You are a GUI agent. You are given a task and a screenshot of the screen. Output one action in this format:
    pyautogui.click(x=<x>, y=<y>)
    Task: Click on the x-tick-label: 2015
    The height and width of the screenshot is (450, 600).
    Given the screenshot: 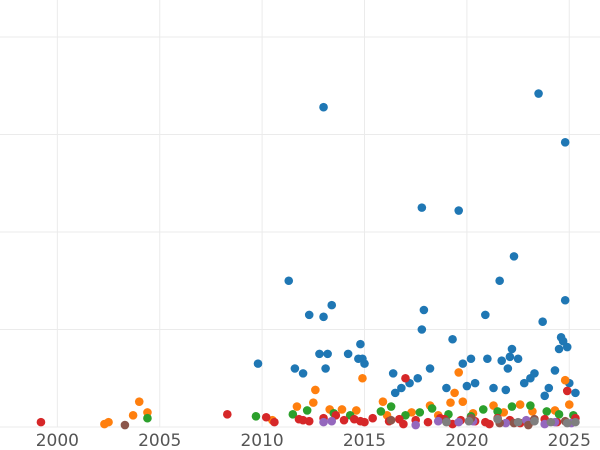 What is the action you would take?
    pyautogui.click(x=364, y=440)
    